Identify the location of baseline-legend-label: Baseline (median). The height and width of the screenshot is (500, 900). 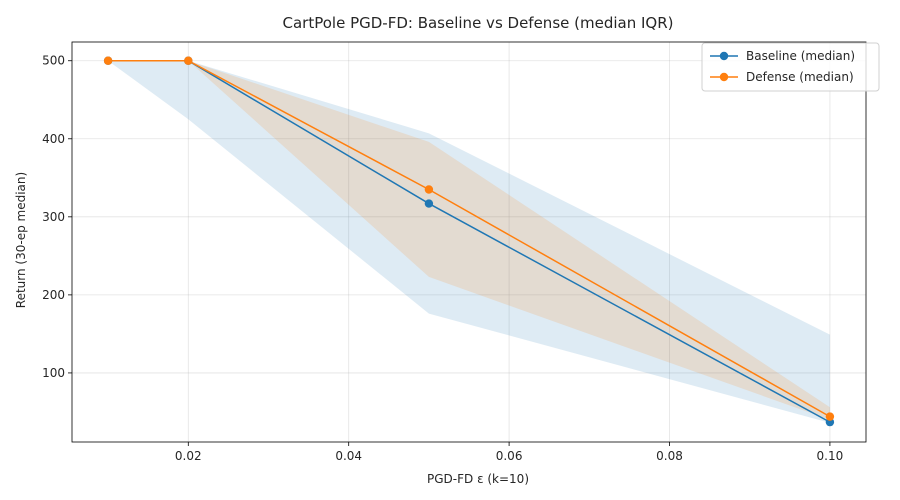
(800, 56).